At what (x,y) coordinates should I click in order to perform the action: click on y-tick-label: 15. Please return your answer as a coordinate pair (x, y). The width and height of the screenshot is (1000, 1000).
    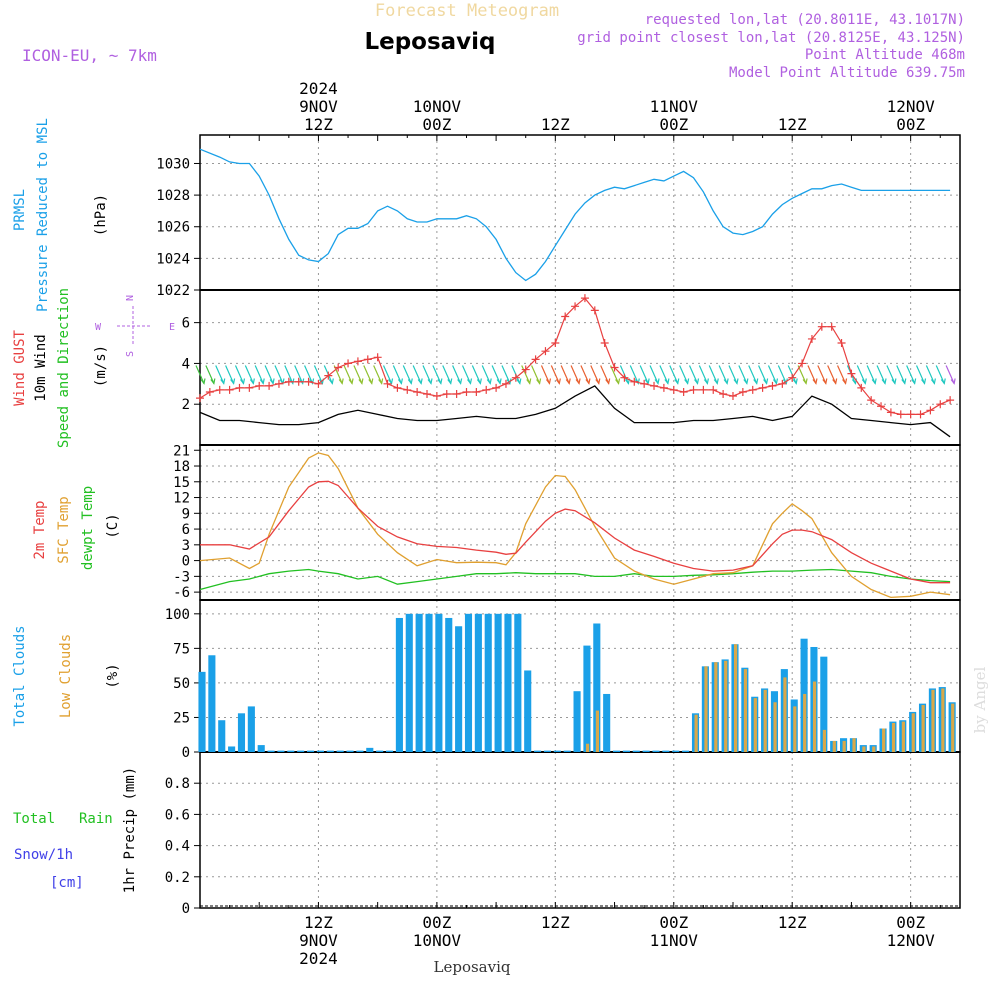
    Looking at the image, I should click on (181, 483).